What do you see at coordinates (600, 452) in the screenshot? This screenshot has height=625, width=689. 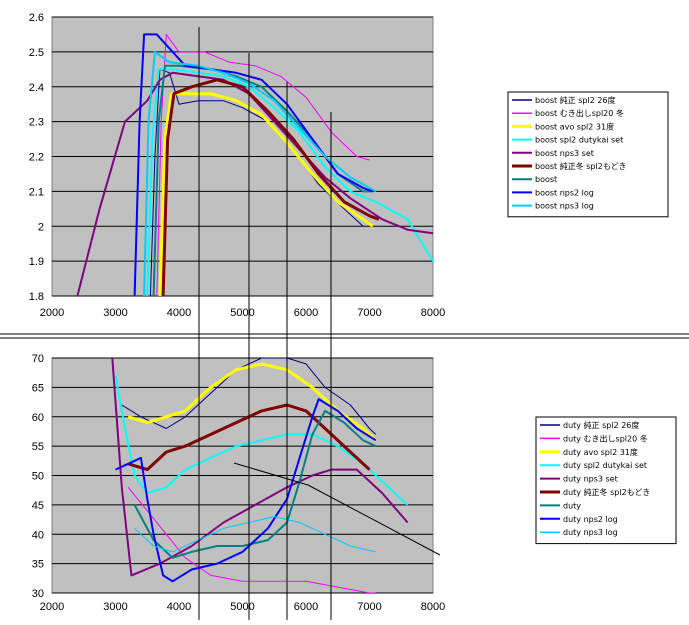 I see `legend-entry: duty avo spl2 31度` at bounding box center [600, 452].